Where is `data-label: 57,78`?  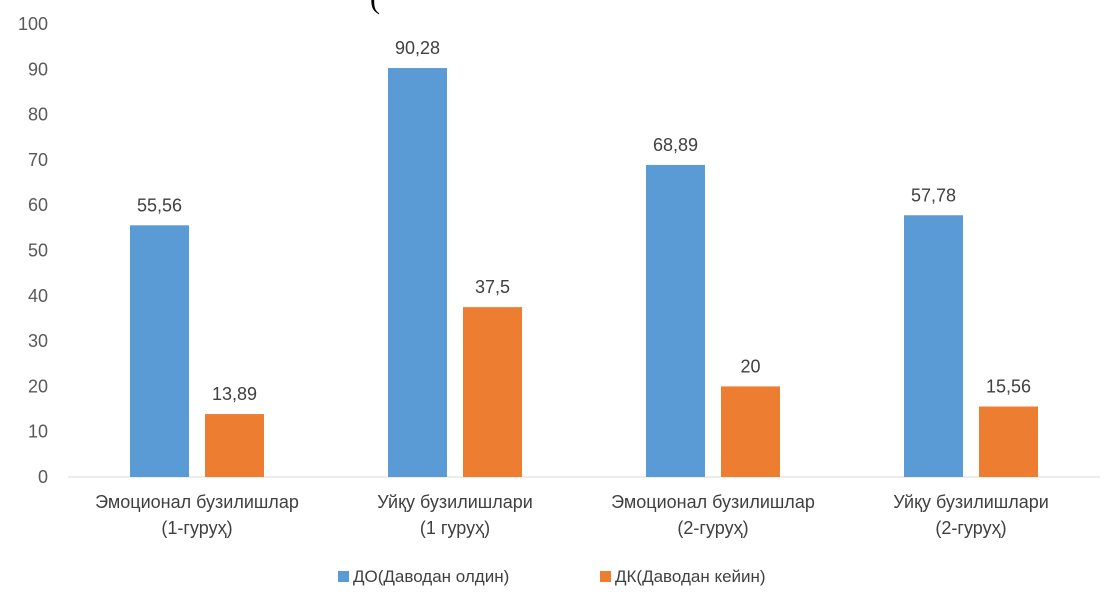 data-label: 57,78 is located at coordinates (933, 195).